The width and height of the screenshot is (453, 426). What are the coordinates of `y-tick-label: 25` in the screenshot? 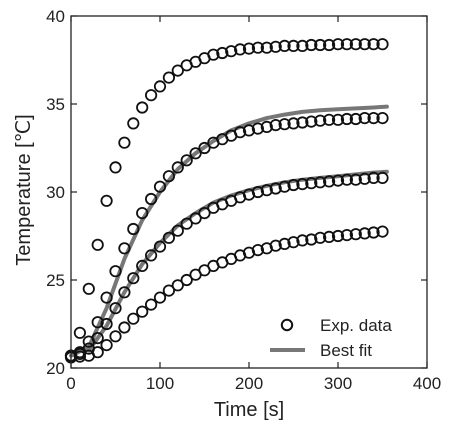 It's located at (55, 280).